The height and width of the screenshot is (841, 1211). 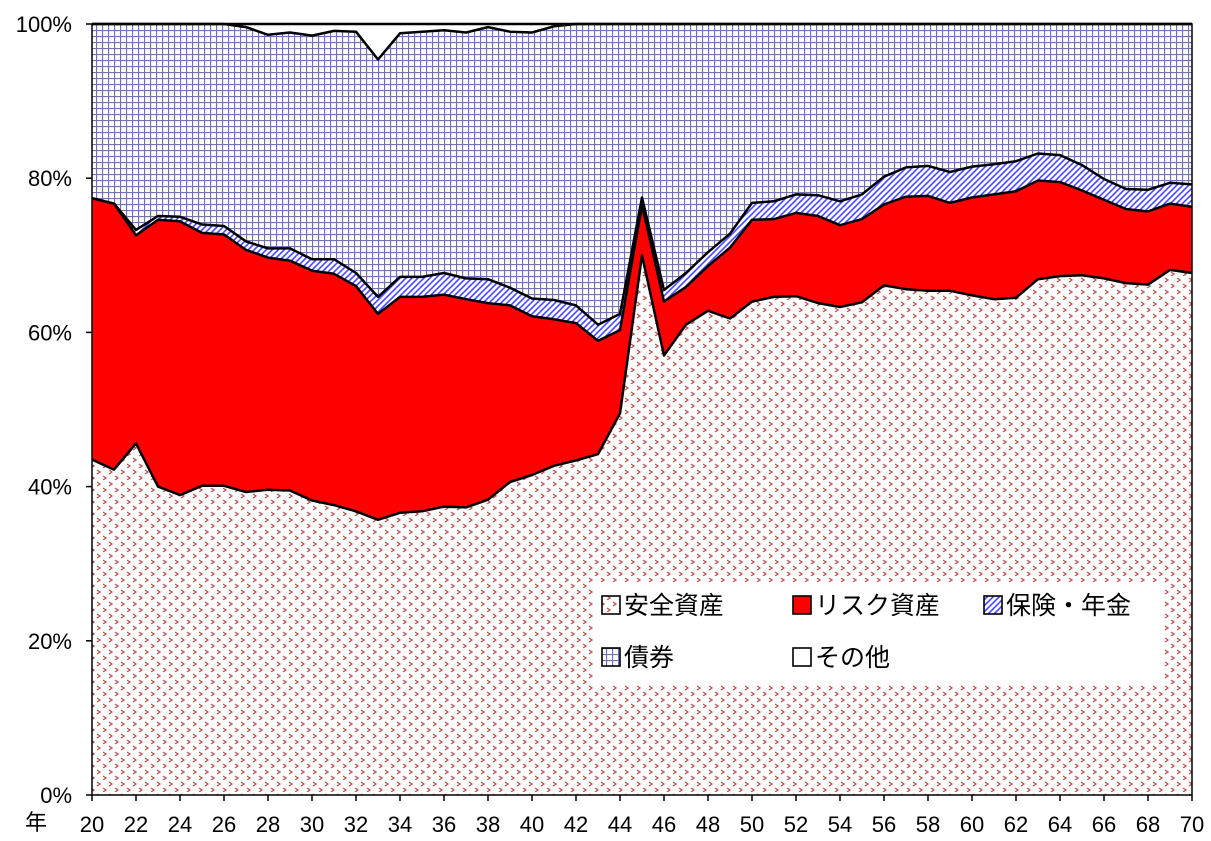 What do you see at coordinates (1068, 605) in the screenshot?
I see `legend-label: 保険・年金` at bounding box center [1068, 605].